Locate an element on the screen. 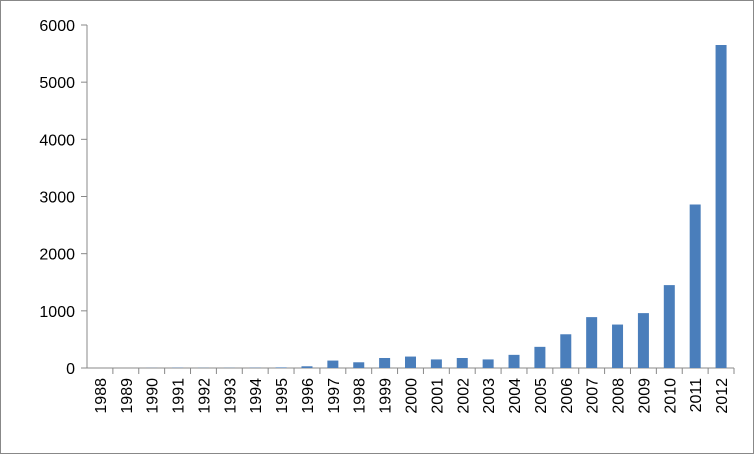  x-tick-label: 1990 is located at coordinates (153, 396).